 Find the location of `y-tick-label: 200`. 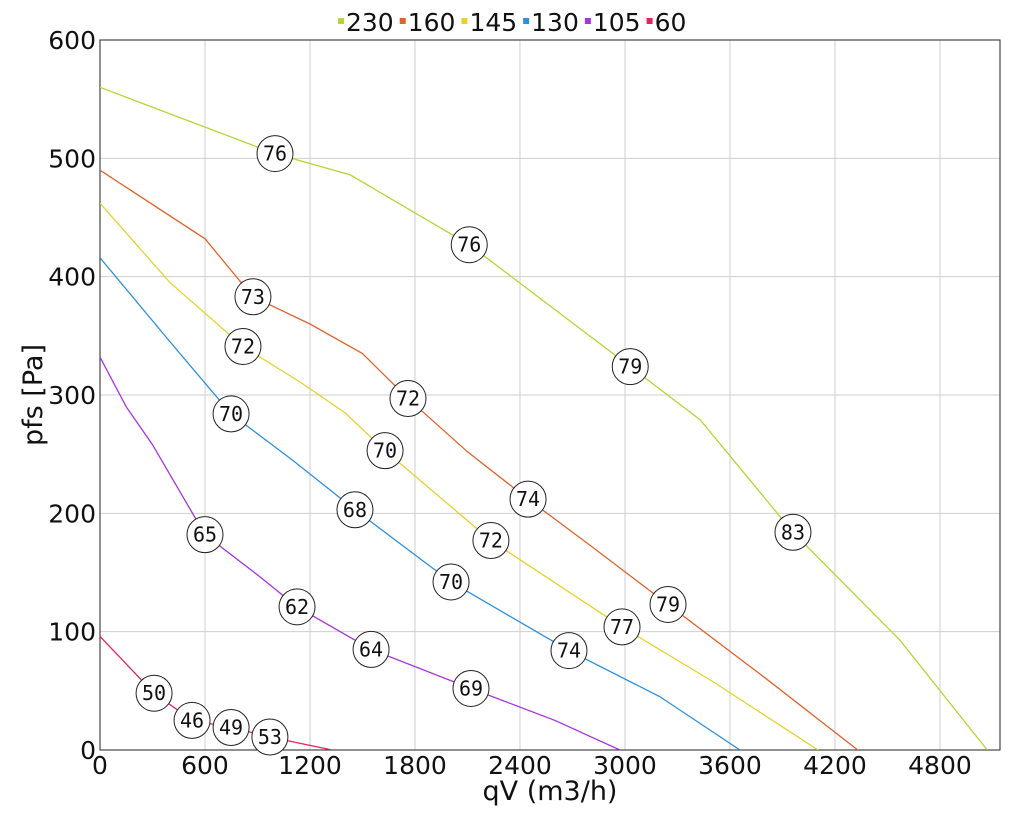

y-tick-label: 200 is located at coordinates (72, 513).